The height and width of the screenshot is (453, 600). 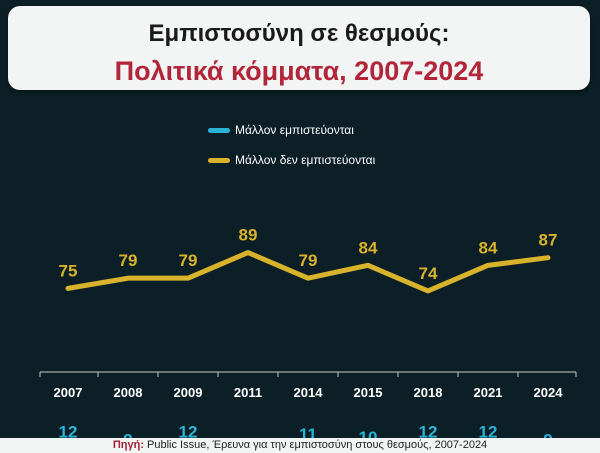 I want to click on x-tick-label-2011: 2011, so click(x=248, y=392).